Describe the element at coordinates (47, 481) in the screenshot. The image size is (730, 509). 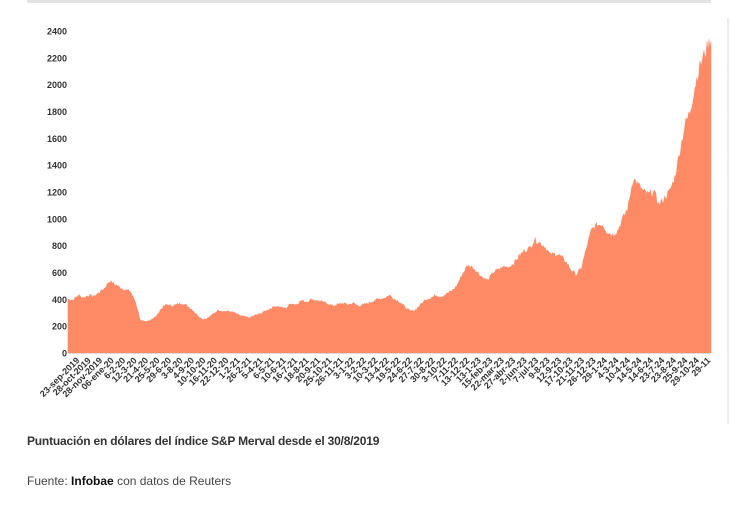
I see `source-prefix: Fuente:` at that location.